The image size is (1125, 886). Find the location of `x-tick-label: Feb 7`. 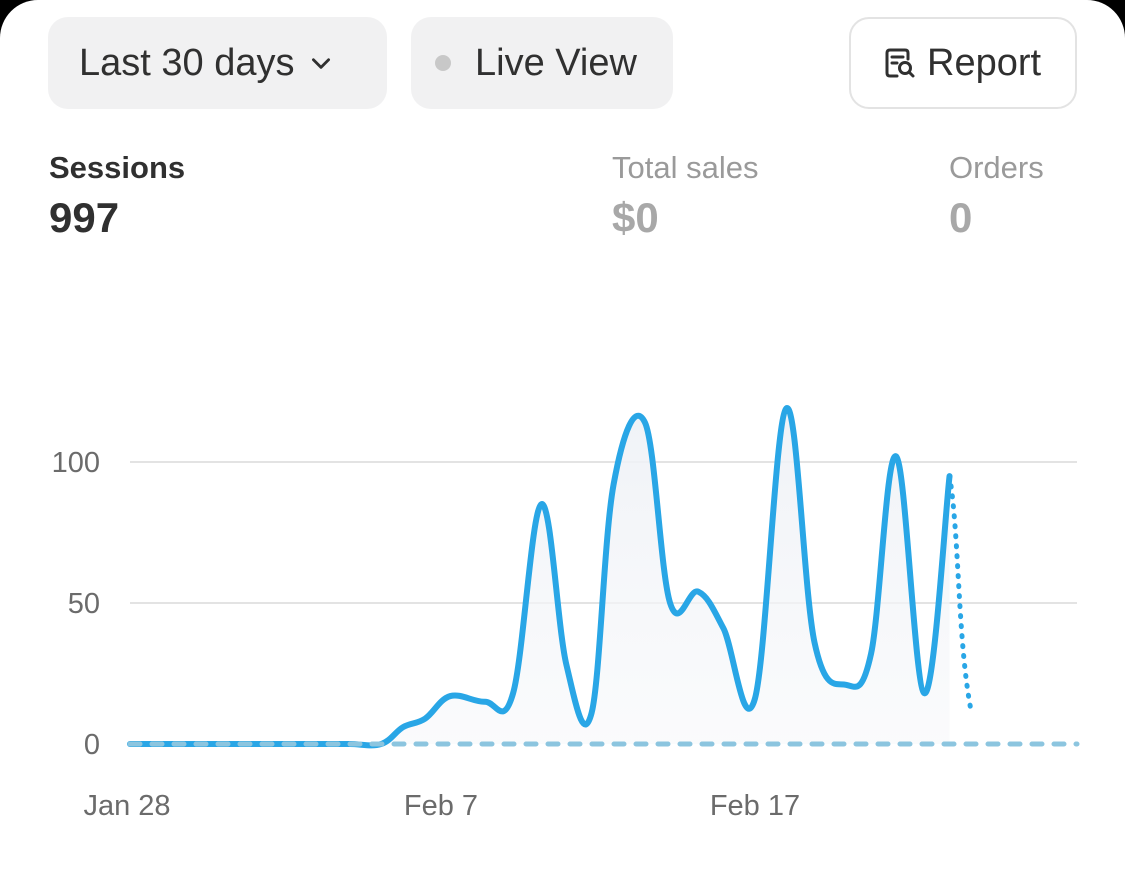

x-tick-label: Feb 7 is located at coordinates (441, 806).